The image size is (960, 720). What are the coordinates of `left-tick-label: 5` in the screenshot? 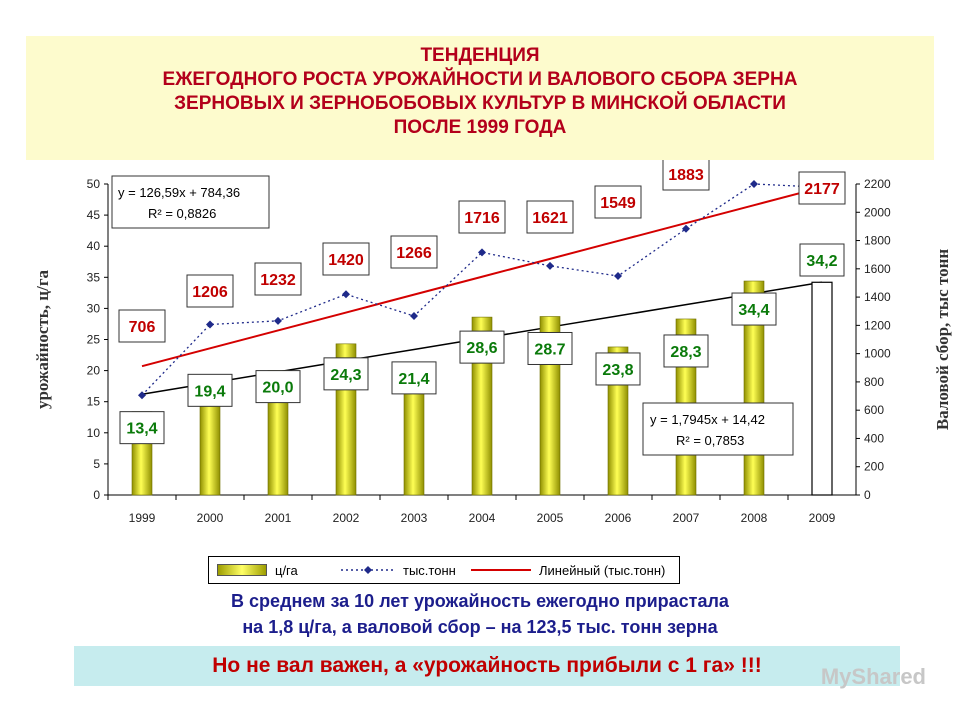 It's located at (96, 464).